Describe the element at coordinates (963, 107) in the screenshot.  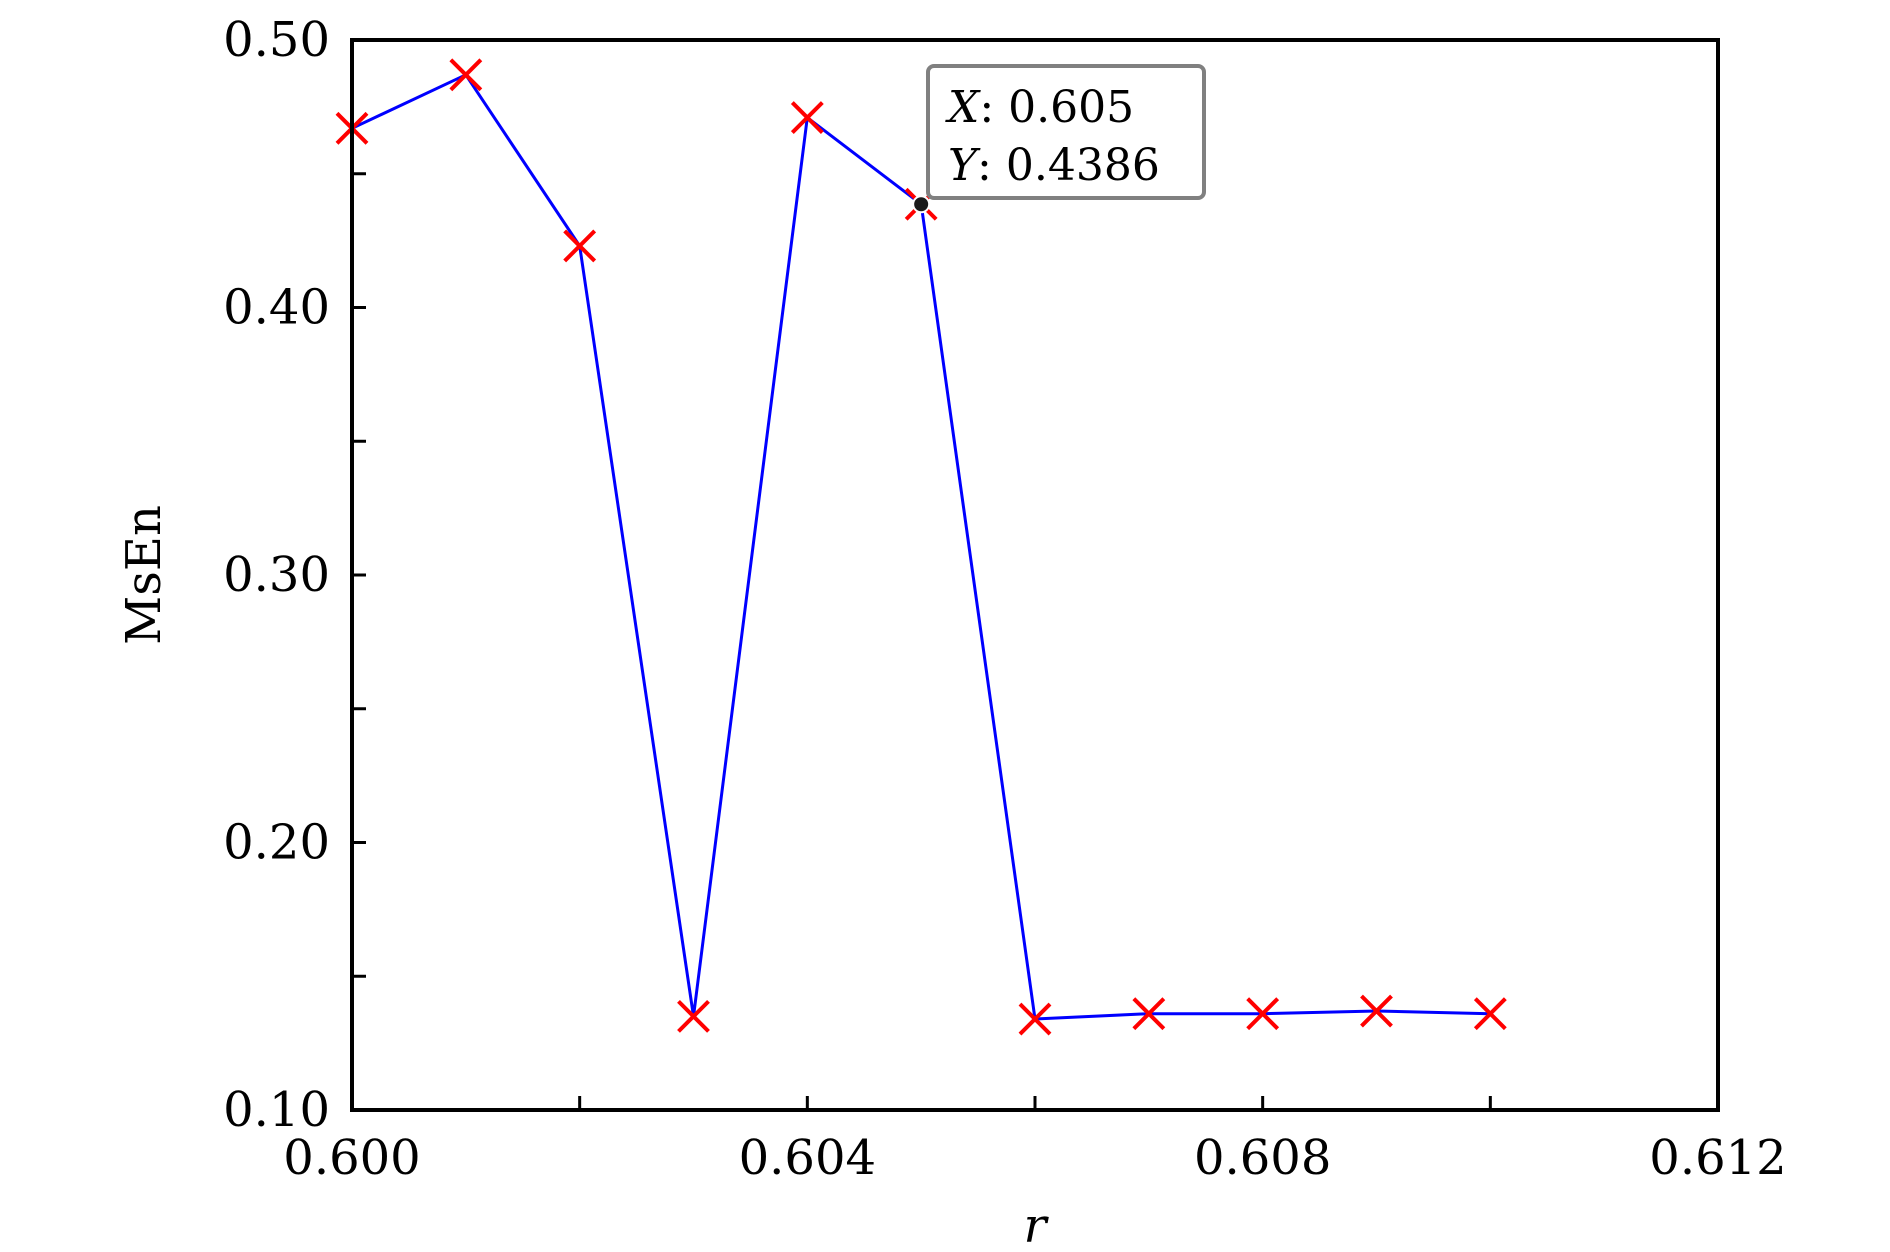
I see `datatip-x-label: X` at that location.